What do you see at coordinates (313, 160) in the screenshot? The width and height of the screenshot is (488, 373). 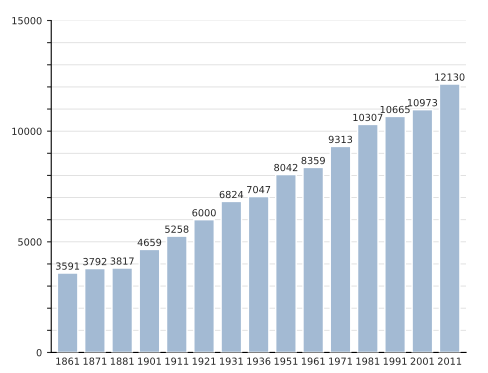 I see `data-label: 8359` at bounding box center [313, 160].